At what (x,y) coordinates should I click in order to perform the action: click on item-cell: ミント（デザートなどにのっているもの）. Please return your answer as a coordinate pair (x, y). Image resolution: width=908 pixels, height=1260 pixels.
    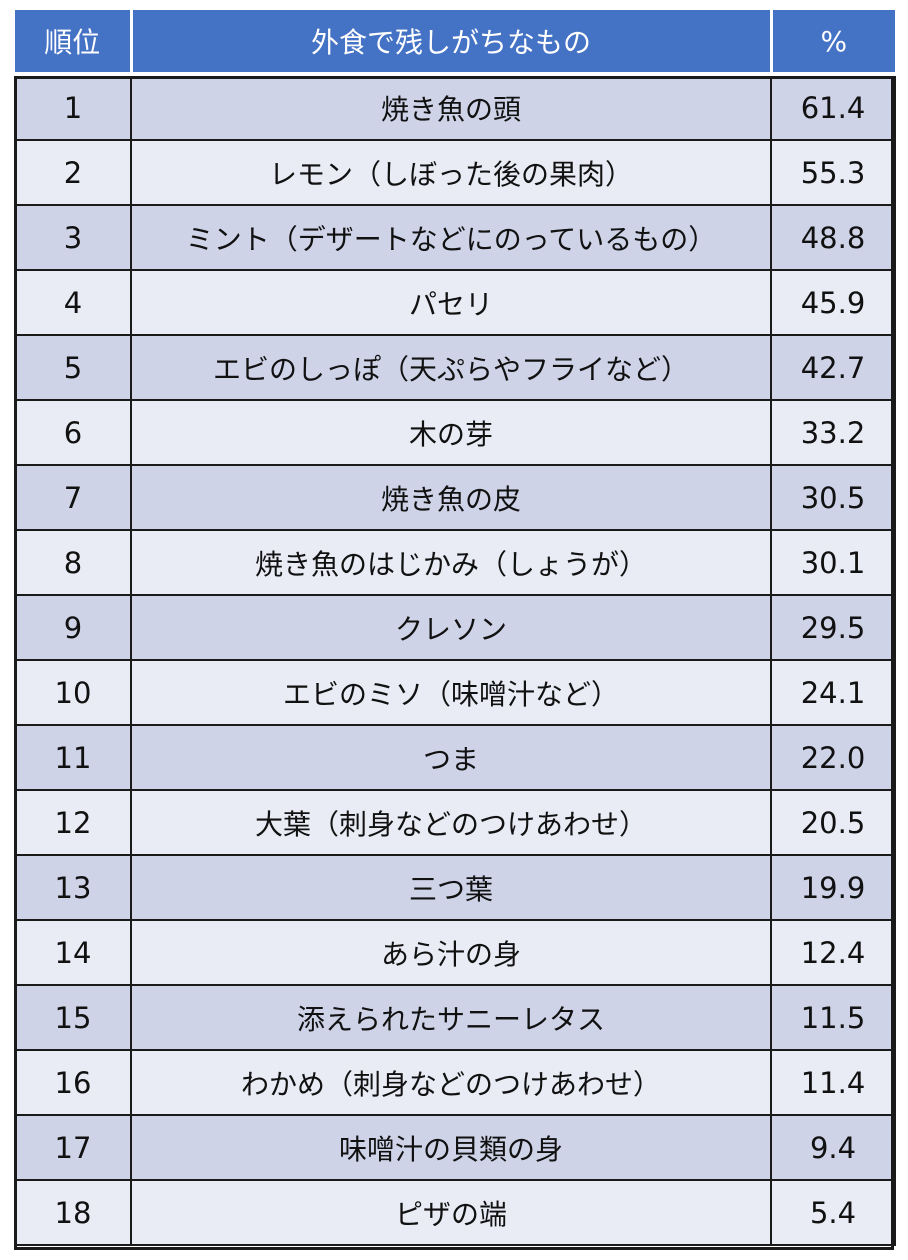
    Looking at the image, I should click on (451, 237).